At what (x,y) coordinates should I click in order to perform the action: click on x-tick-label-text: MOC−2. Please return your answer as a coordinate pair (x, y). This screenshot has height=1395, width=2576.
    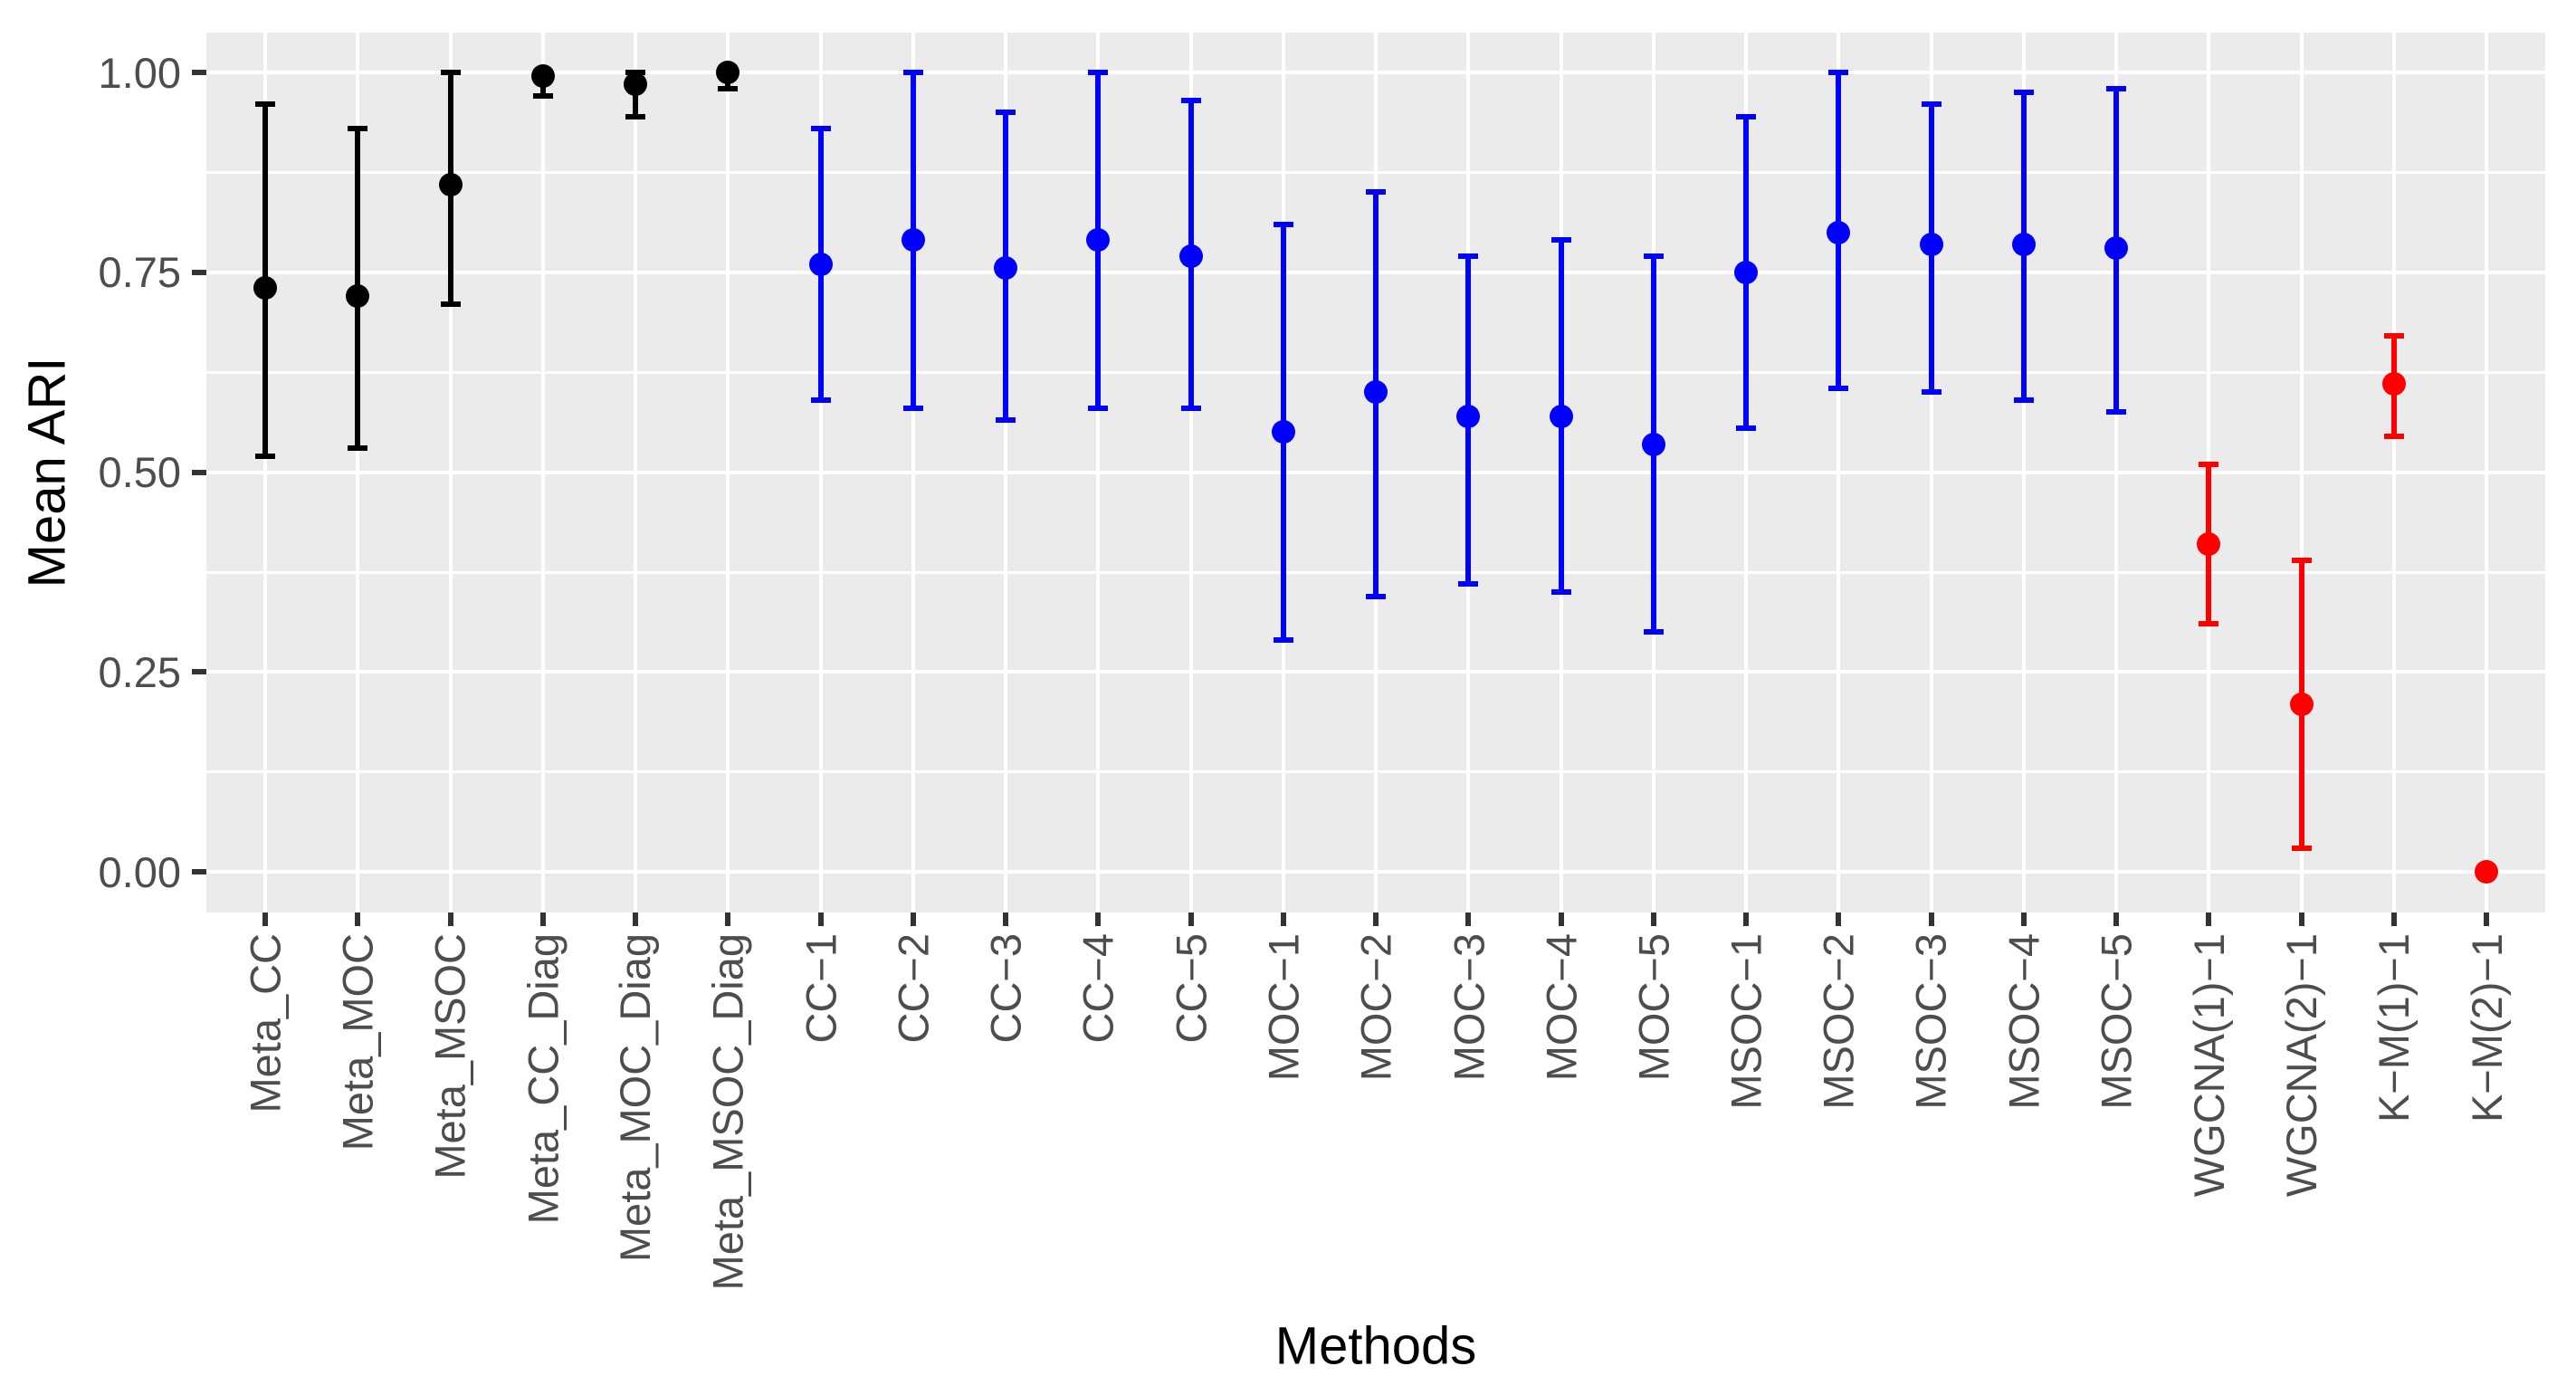
    Looking at the image, I should click on (1375, 1007).